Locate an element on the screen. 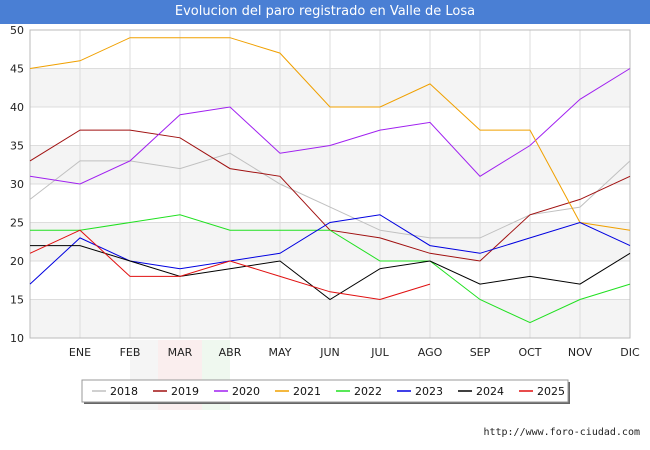 The image size is (650, 450). source-credit: http://www.foro-ciudad.com is located at coordinates (561, 432).